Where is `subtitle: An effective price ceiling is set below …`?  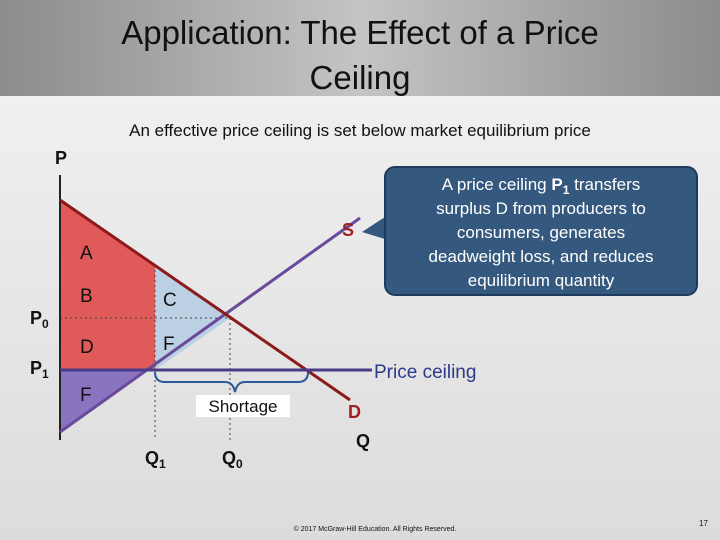 subtitle: An effective price ceiling is set below … is located at coordinates (360, 130).